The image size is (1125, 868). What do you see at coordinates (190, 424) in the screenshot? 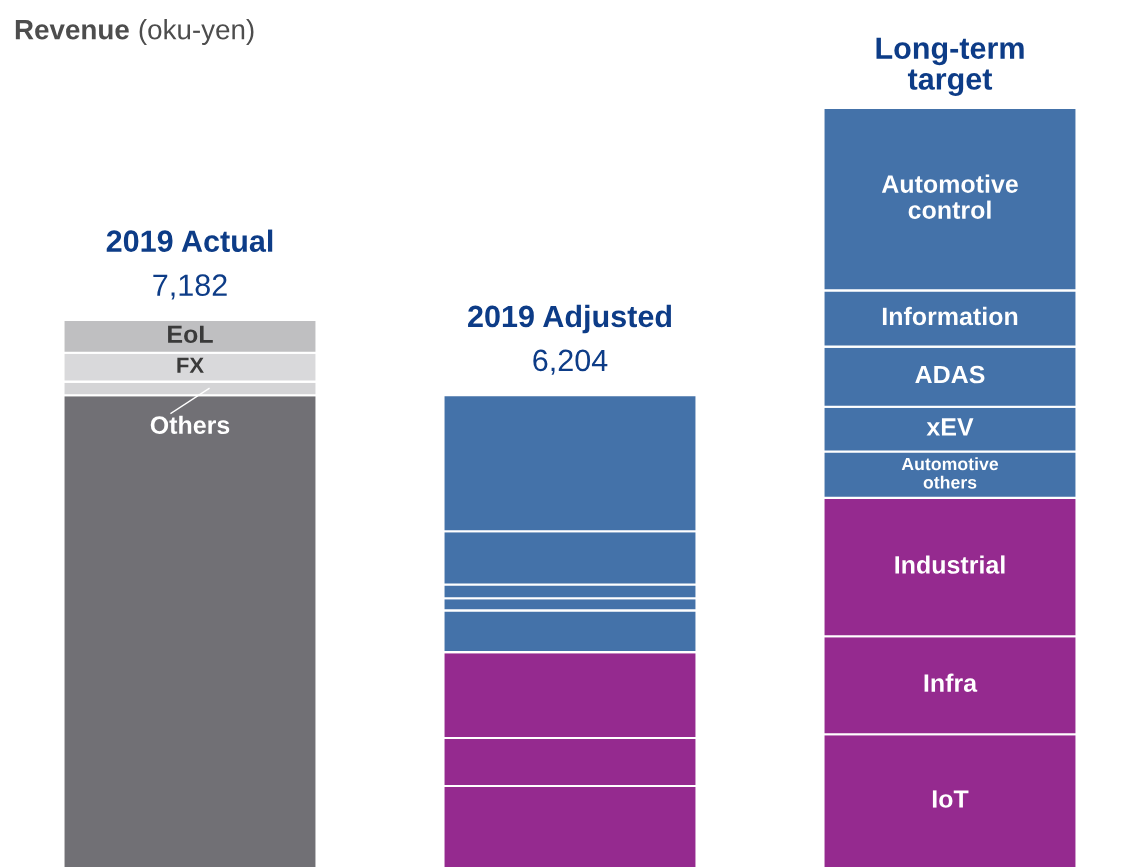
I see `series-label: Others` at bounding box center [190, 424].